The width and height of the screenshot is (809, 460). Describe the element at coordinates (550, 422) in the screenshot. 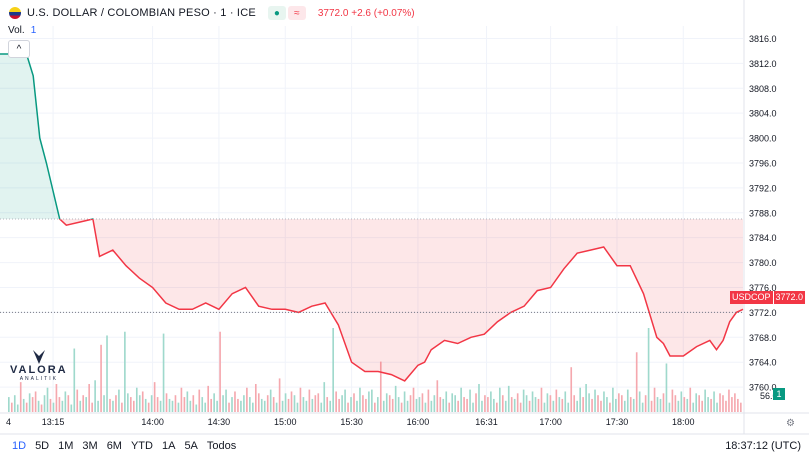

I see `x-tick-label: 17:00` at that location.